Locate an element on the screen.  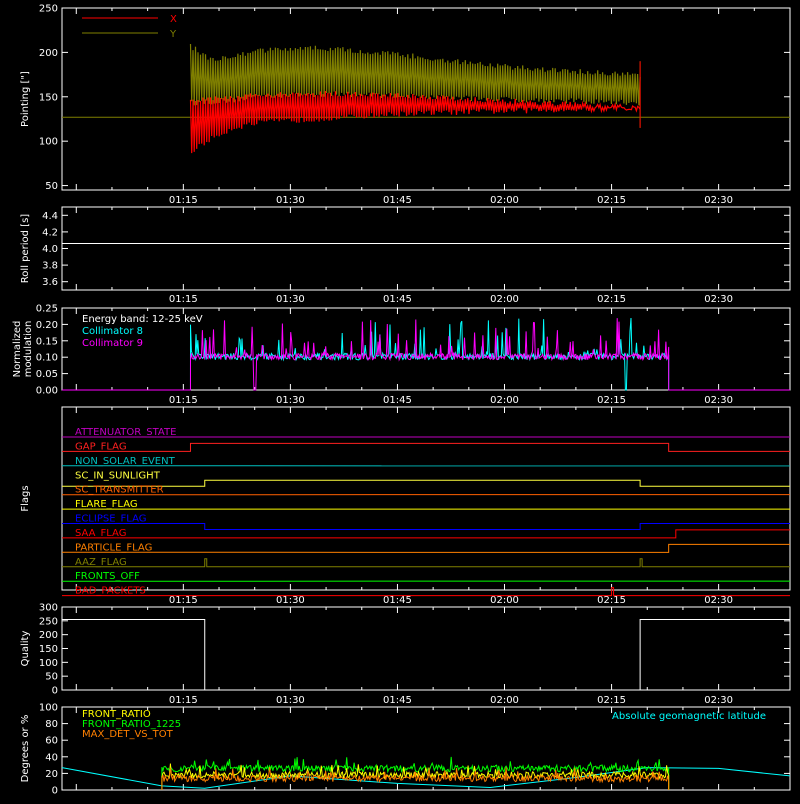
pointing-ytick-label: 150 is located at coordinates (48, 97).